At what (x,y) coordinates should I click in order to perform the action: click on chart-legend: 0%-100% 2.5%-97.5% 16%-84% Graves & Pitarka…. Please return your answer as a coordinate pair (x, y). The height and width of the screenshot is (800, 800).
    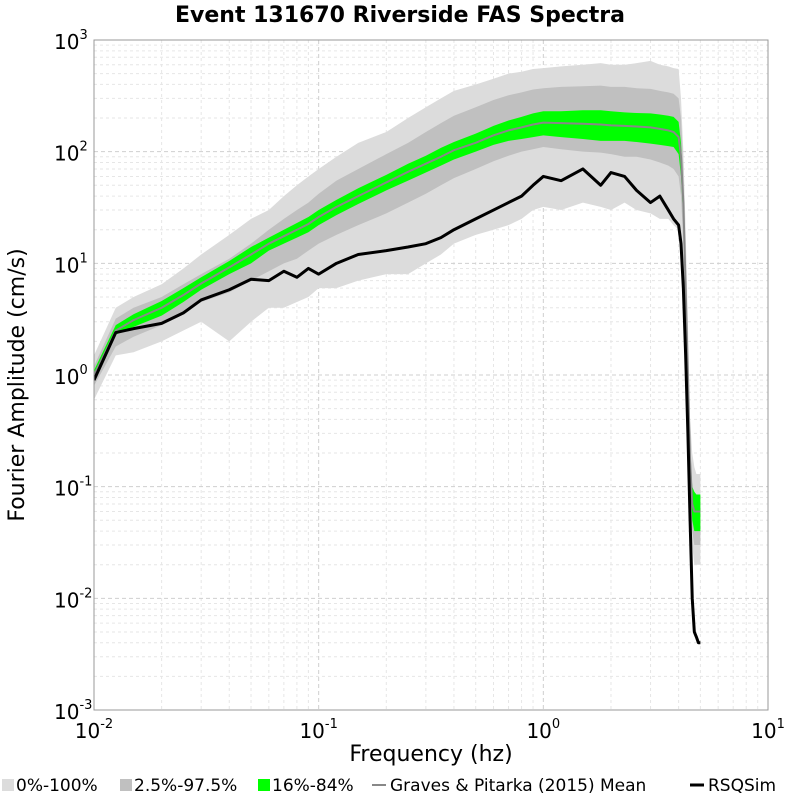
    Looking at the image, I should click on (389, 786).